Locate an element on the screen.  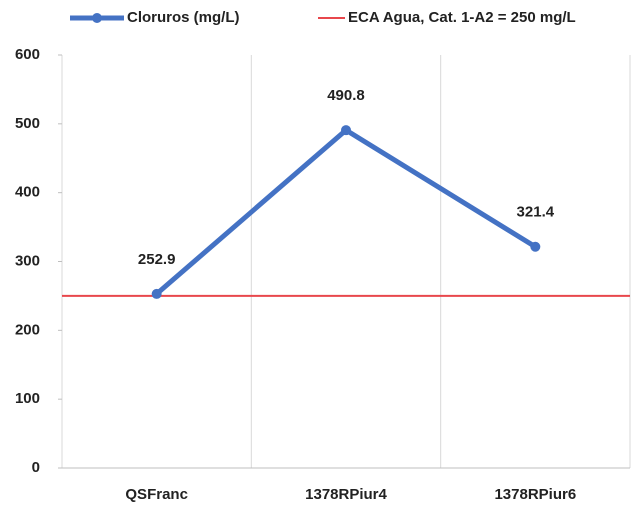
data-label: 252.9 is located at coordinates (157, 259).